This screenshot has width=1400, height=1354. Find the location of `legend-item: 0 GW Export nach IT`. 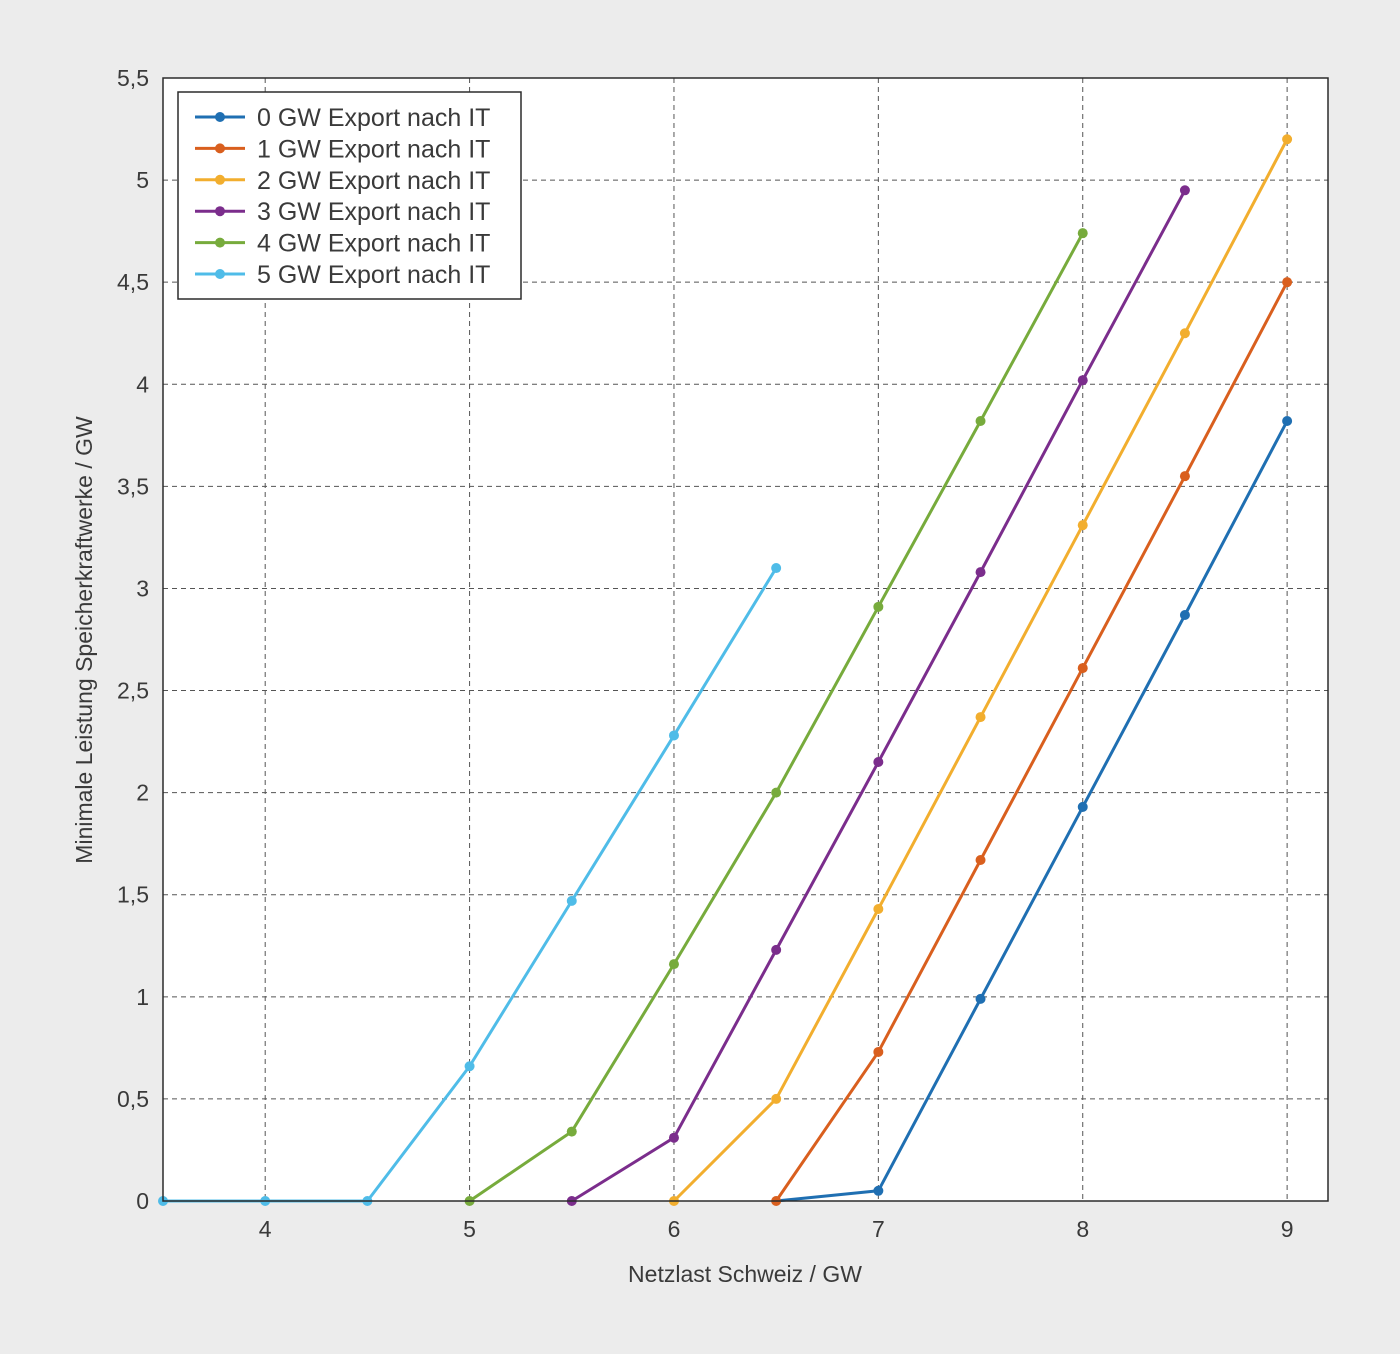

legend-item: 0 GW Export nach IT is located at coordinates (342, 118).